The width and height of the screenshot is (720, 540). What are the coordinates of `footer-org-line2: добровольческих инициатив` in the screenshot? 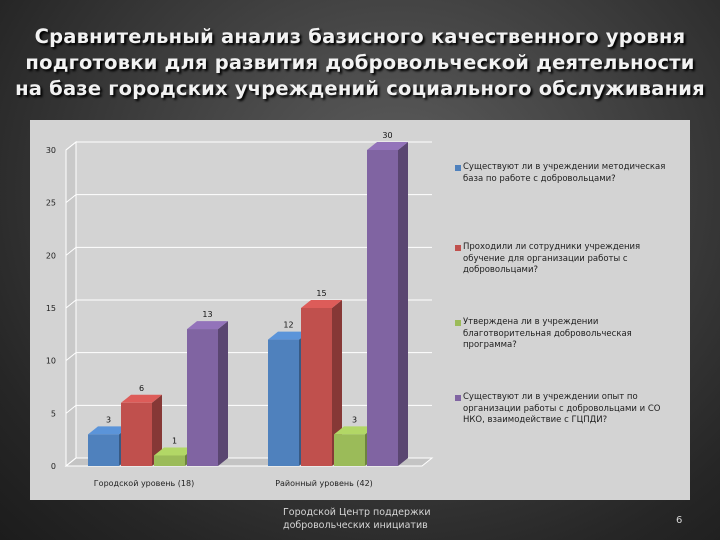 It's located at (355, 525).